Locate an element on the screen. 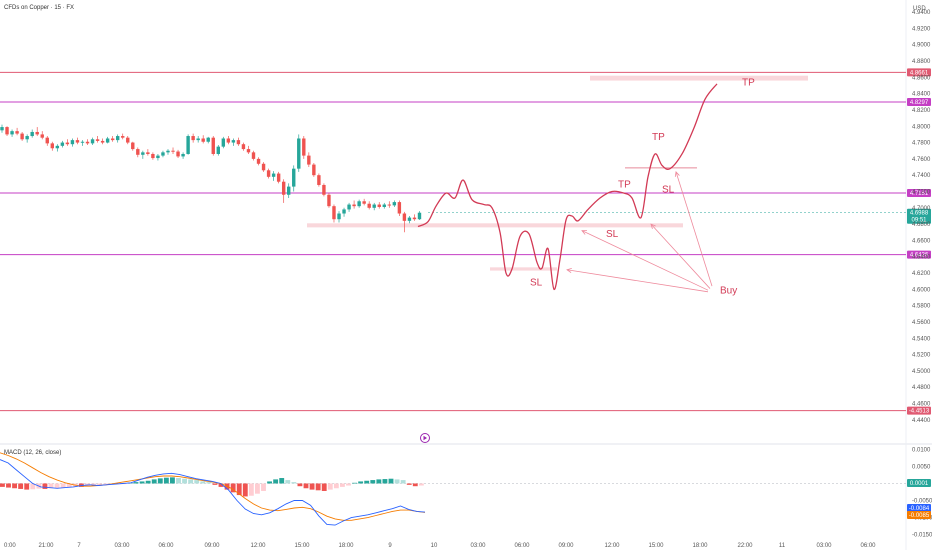 This screenshot has height=550, width=932. price-badge-label: 4.8297 is located at coordinates (919, 103).